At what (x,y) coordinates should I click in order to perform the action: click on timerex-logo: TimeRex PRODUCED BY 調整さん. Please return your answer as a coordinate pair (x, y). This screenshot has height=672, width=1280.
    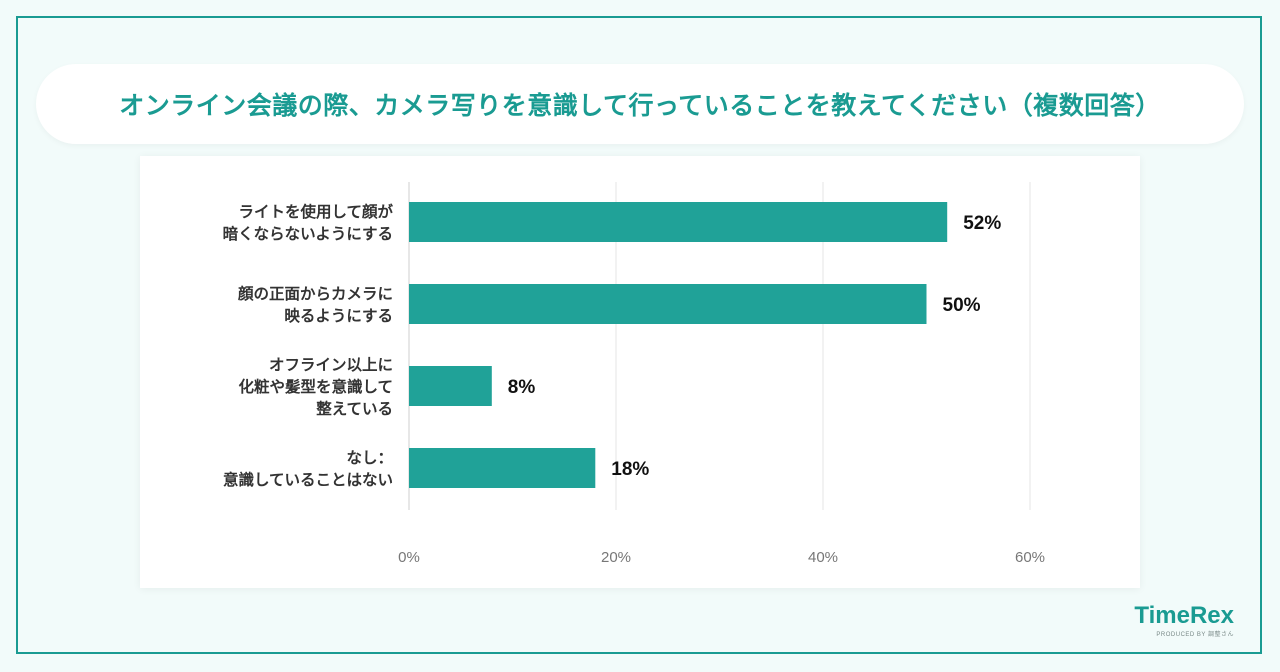
    Looking at the image, I should click on (1184, 620).